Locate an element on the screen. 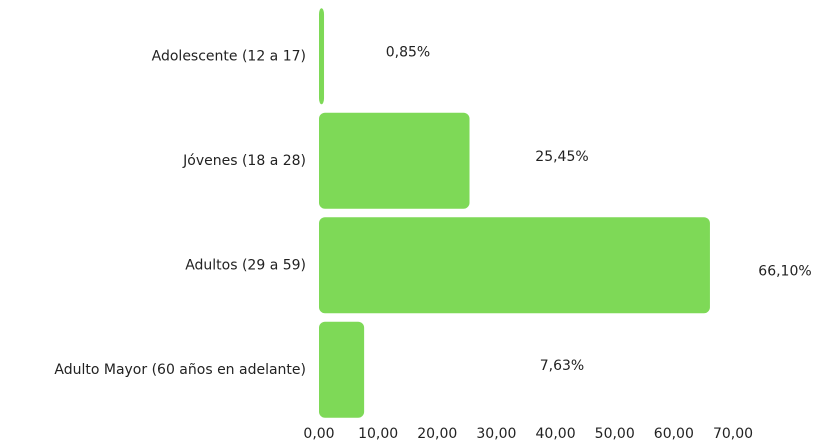 This screenshot has height=443, width=818. value-label: 0,85% is located at coordinates (408, 52).